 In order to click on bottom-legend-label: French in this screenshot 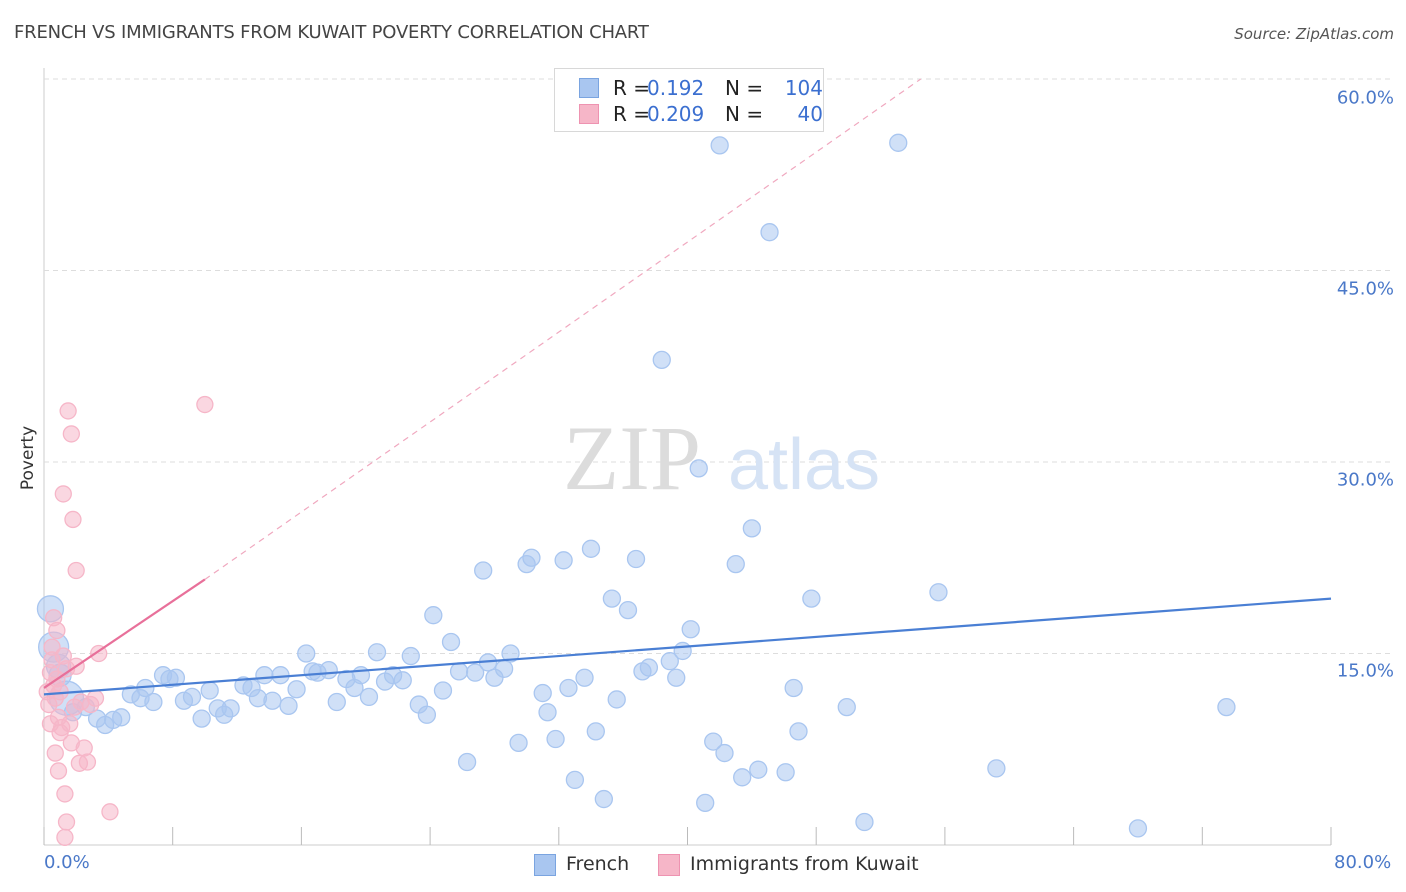, I will do `click(598, 864)`.